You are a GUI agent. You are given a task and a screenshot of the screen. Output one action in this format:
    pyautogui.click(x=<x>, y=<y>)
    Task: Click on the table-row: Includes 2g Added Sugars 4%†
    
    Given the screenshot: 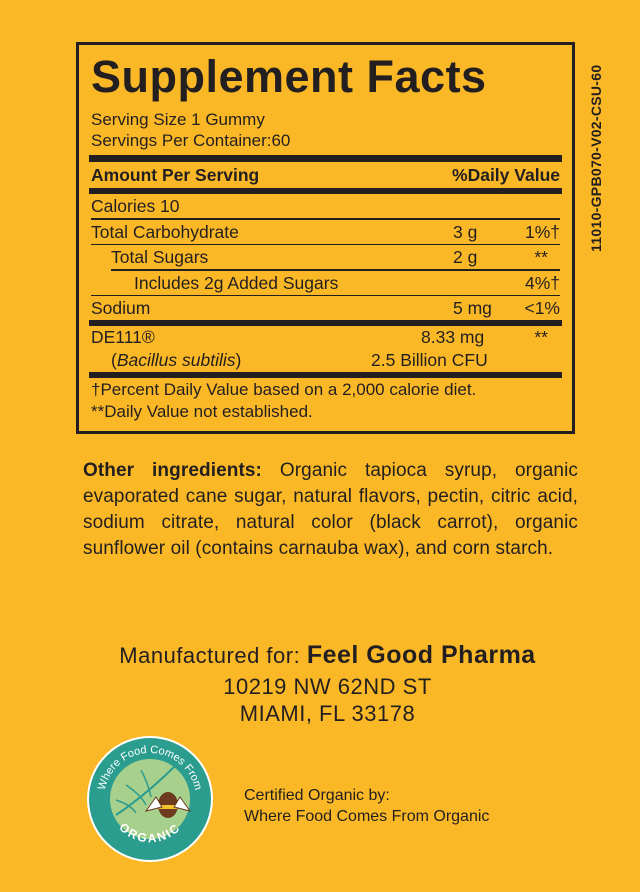 What is the action you would take?
    pyautogui.click(x=325, y=283)
    